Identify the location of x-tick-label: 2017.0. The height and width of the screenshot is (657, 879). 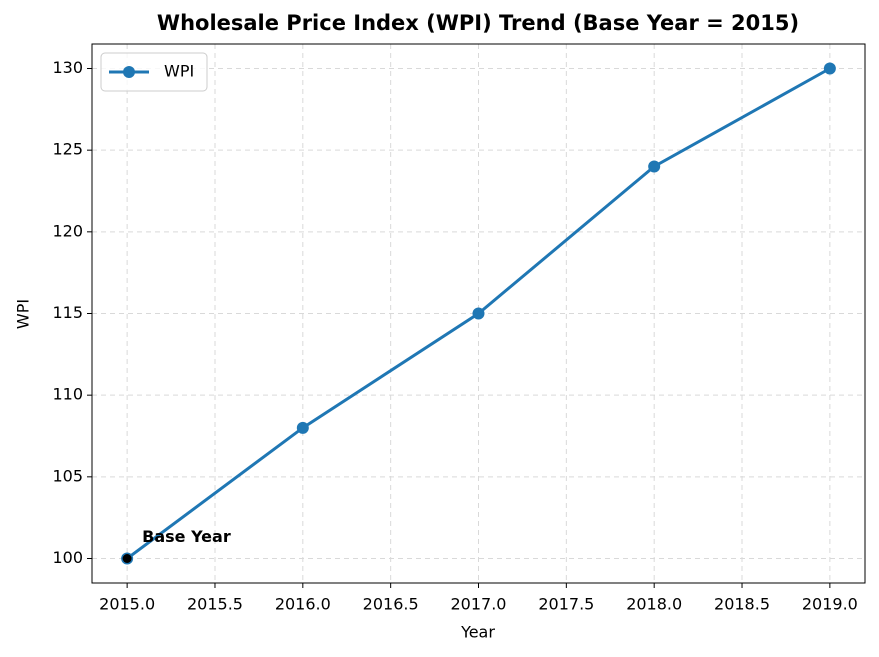
(479, 604).